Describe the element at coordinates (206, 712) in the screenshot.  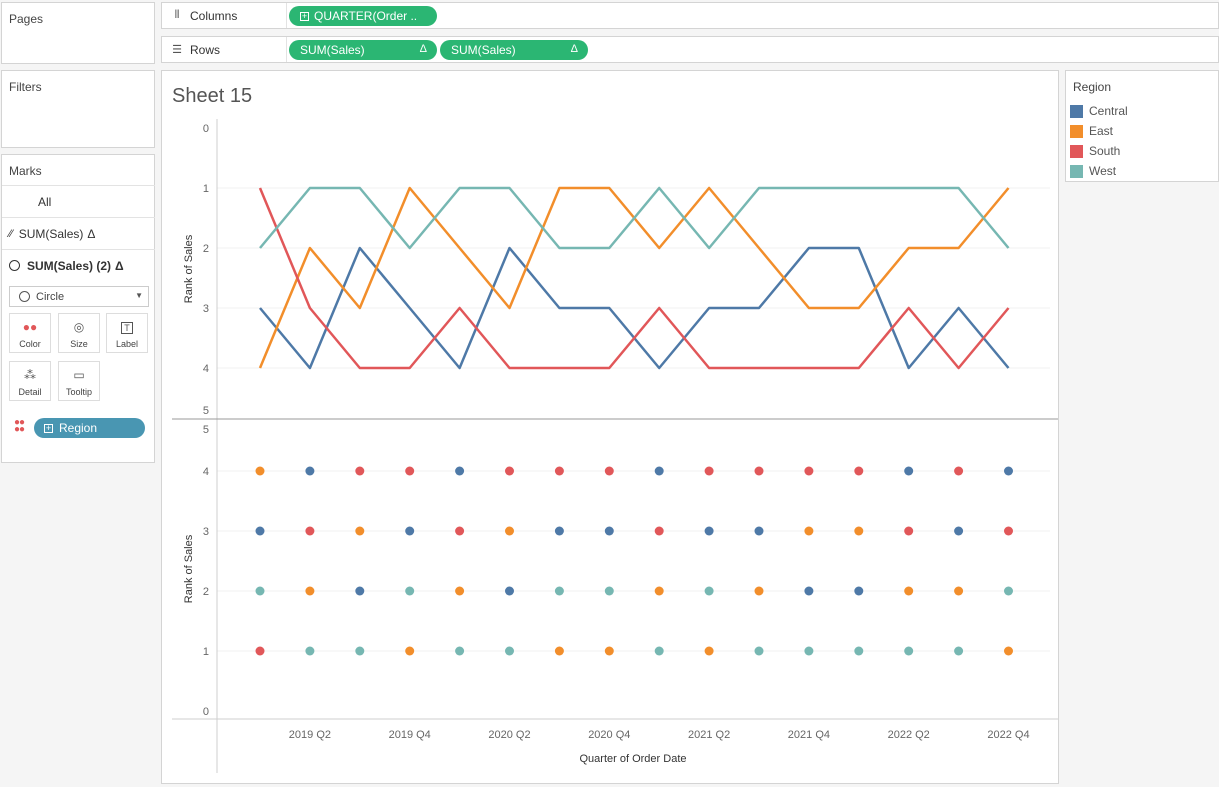
I see `y-tick-label-bottom: 0` at that location.